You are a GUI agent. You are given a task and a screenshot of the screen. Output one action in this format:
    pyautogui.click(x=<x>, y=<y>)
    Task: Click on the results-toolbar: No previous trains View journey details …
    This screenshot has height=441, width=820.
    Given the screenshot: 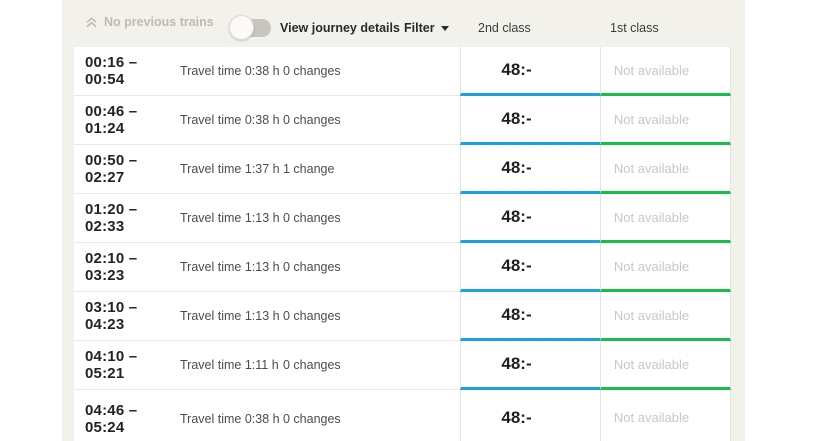 What is the action you would take?
    pyautogui.click(x=403, y=23)
    